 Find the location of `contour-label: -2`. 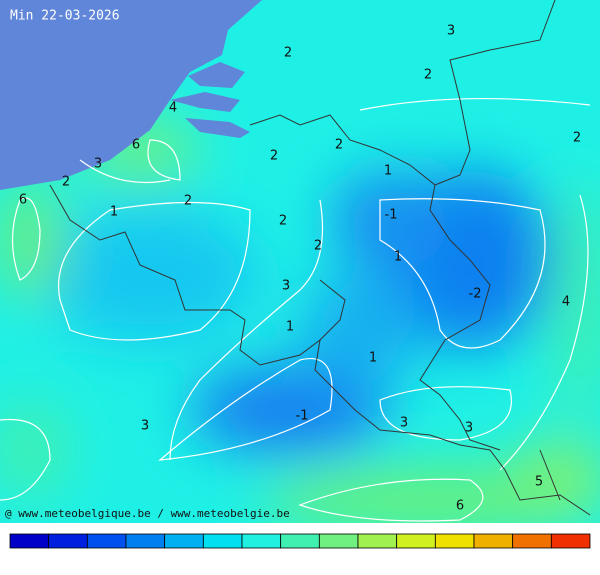

contour-label: -2 is located at coordinates (475, 294).